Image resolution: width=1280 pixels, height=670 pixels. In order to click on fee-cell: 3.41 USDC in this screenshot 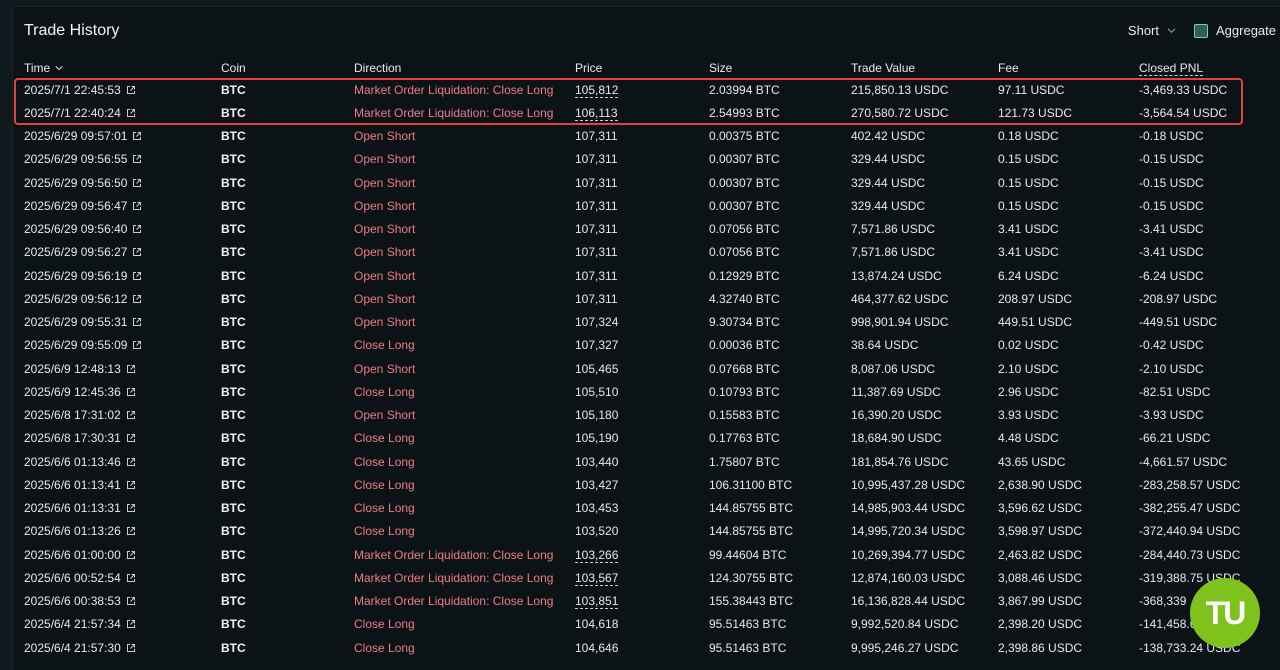, I will do `click(1028, 252)`.